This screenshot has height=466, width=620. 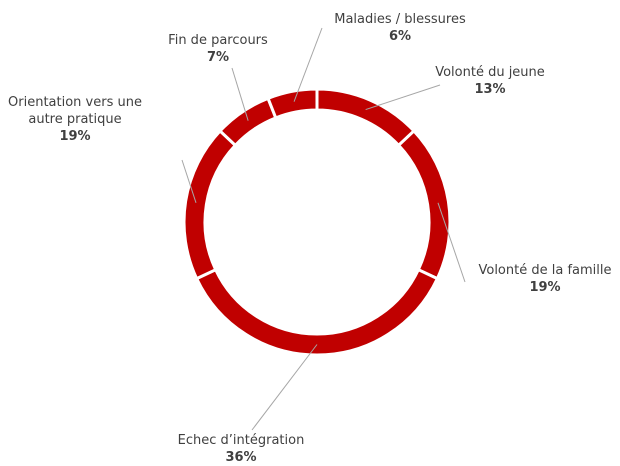 I want to click on data-label: Volonté de la famille 19%, so click(x=532, y=279).